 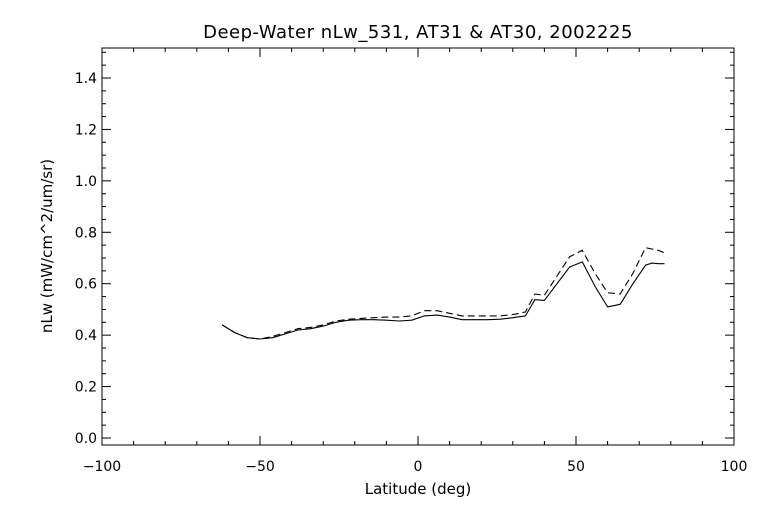 What do you see at coordinates (86, 233) in the screenshot?
I see `y-tick-label: 0.8` at bounding box center [86, 233].